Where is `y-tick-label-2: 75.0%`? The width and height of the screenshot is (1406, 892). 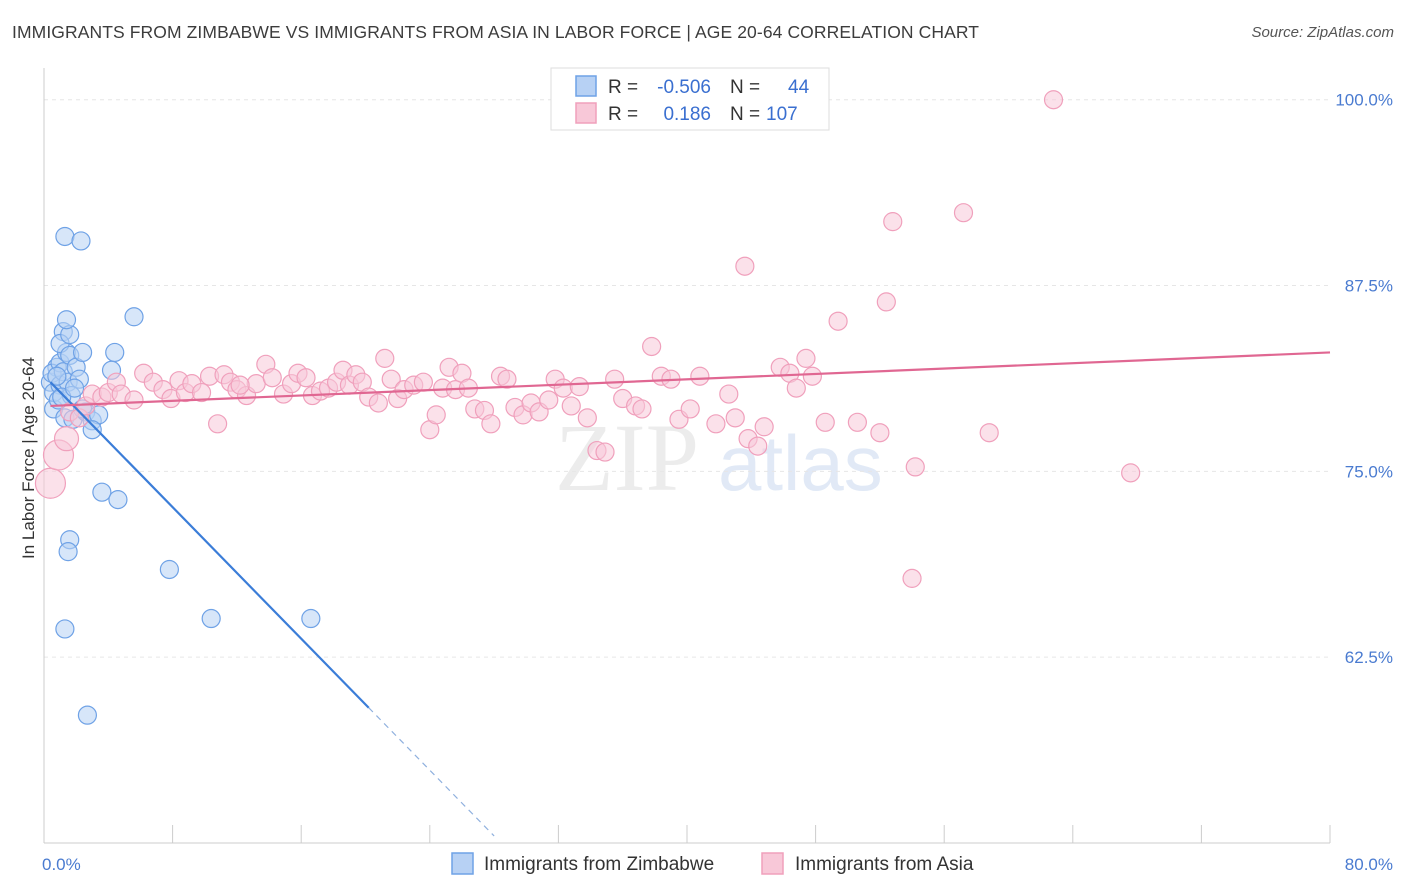
y-tick-label-2: 75.0% is located at coordinates (1369, 471).